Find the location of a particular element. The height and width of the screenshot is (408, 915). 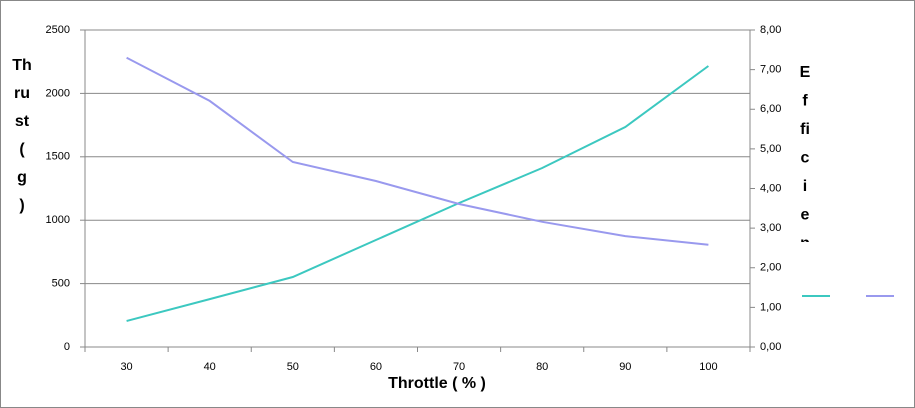

x-tick-label: 30 is located at coordinates (126, 367).